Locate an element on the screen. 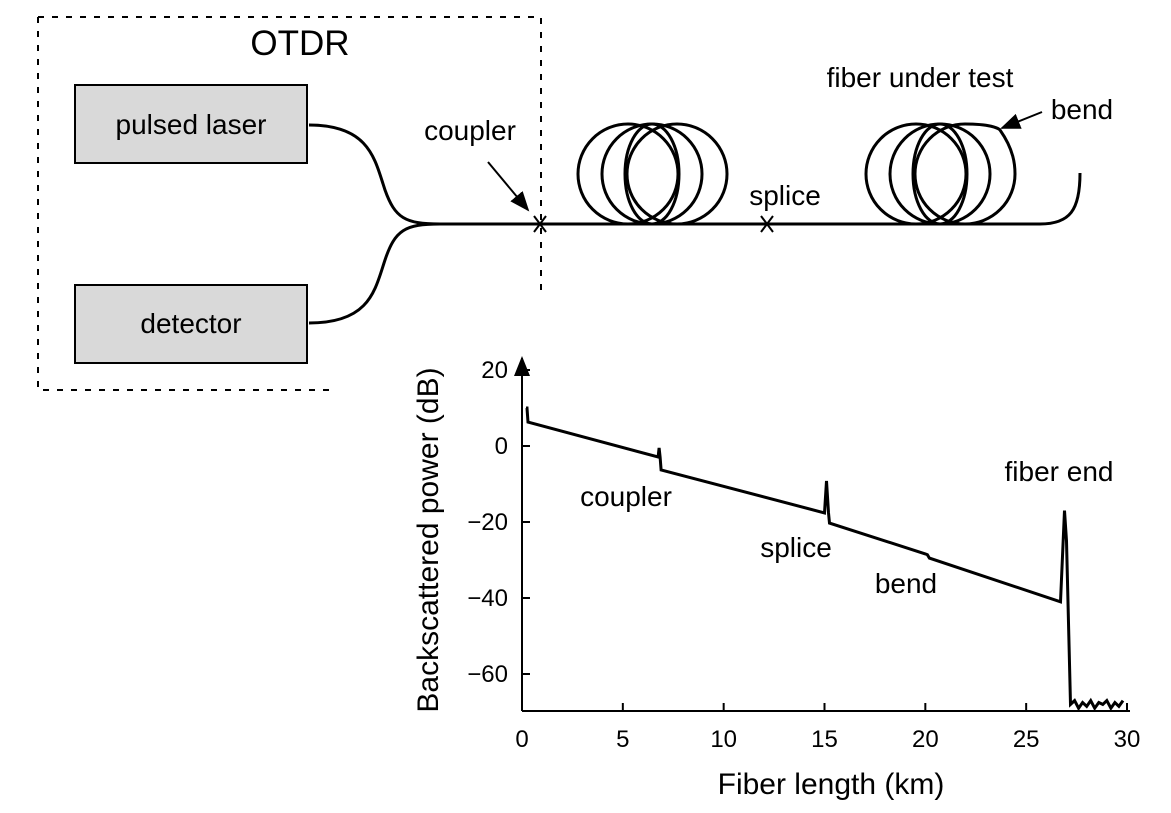  x-tick-label: 10 is located at coordinates (723, 739).